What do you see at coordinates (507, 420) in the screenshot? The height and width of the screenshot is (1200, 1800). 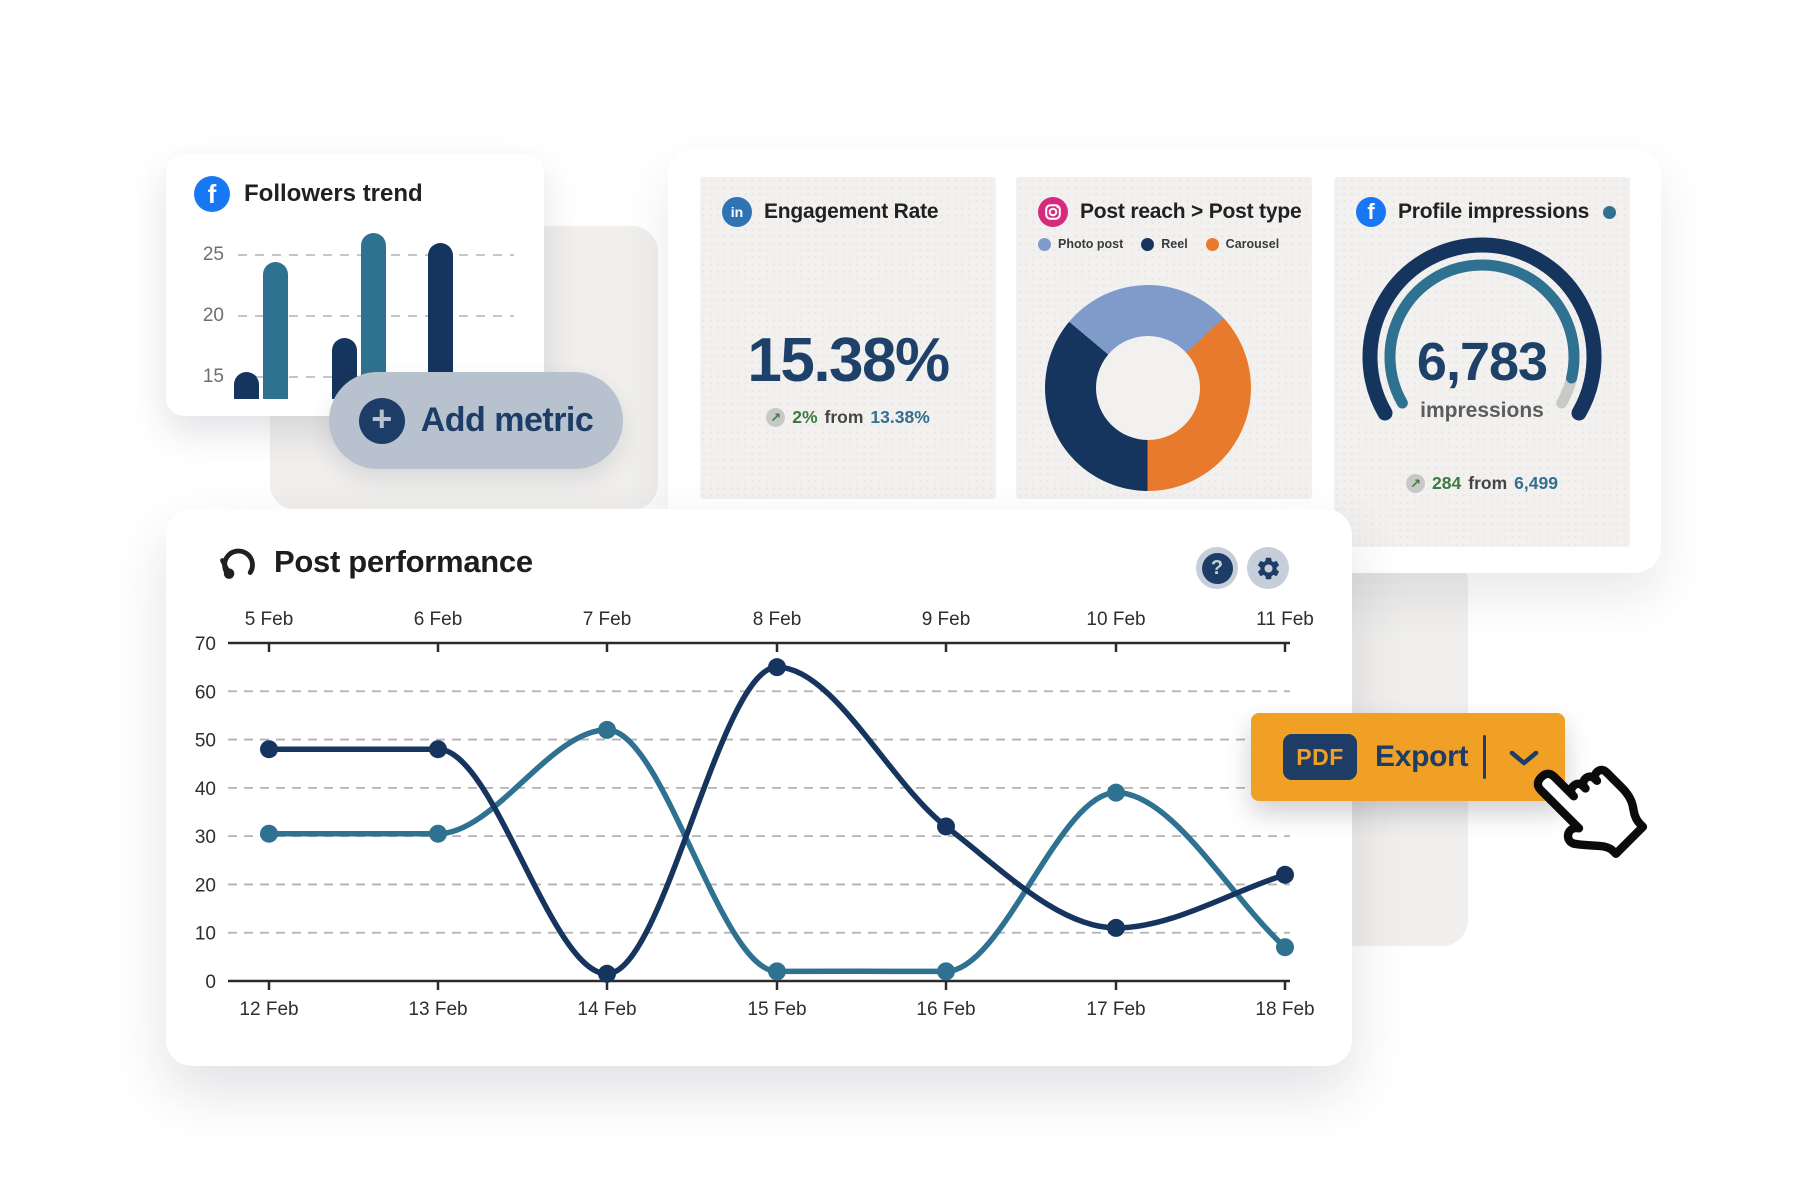 I see `add-metric-label: Add metric` at bounding box center [507, 420].